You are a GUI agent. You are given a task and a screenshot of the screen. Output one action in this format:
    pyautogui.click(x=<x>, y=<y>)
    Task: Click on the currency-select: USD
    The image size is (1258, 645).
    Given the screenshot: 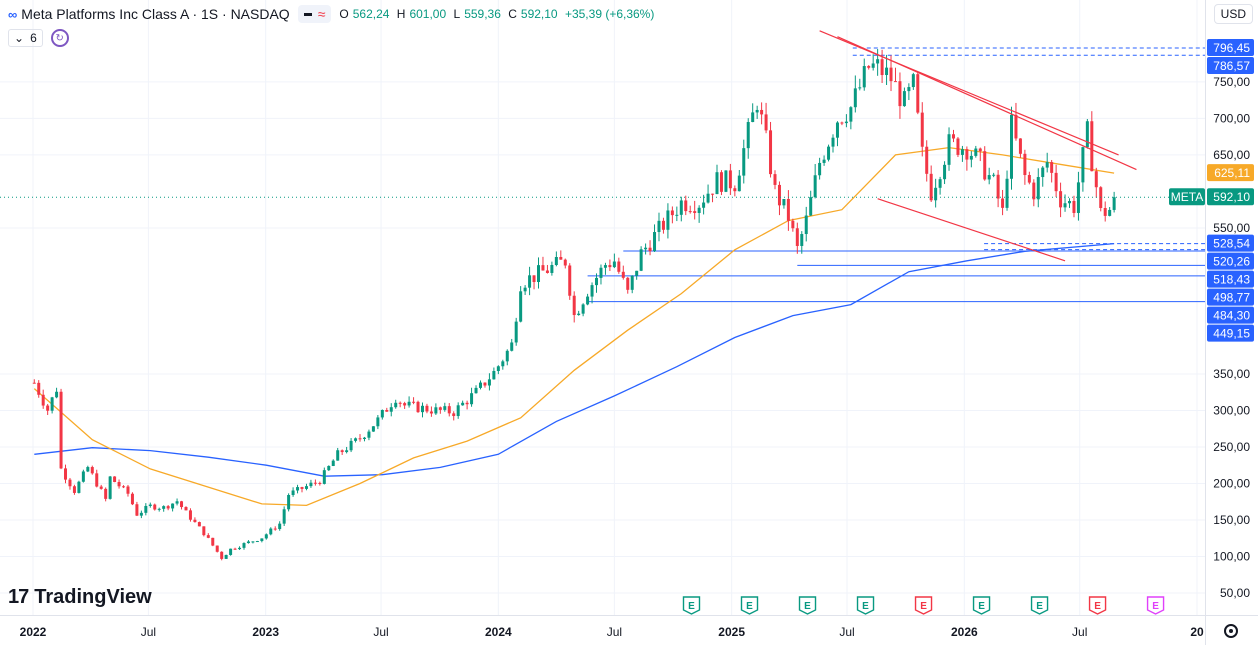 What is the action you would take?
    pyautogui.click(x=1233, y=14)
    